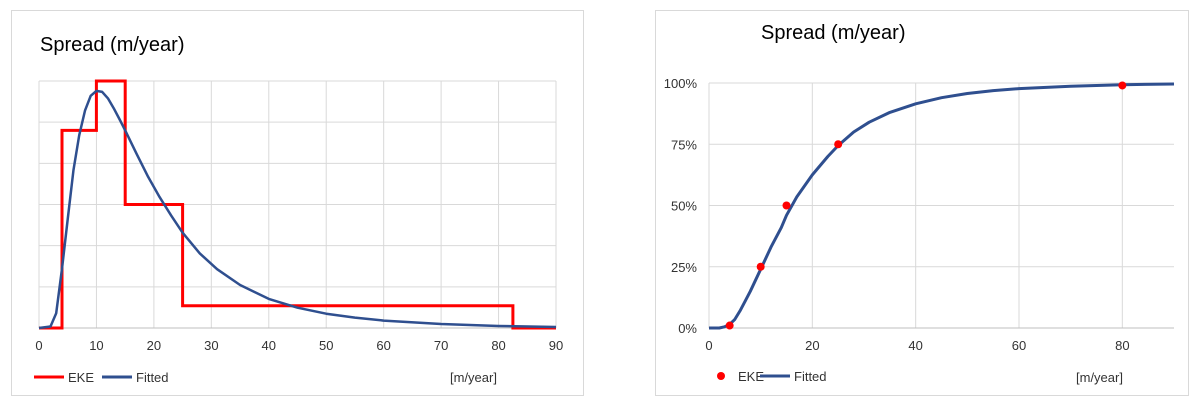 The image size is (1196, 405). I want to click on x-tick-label: 30, so click(211, 345).